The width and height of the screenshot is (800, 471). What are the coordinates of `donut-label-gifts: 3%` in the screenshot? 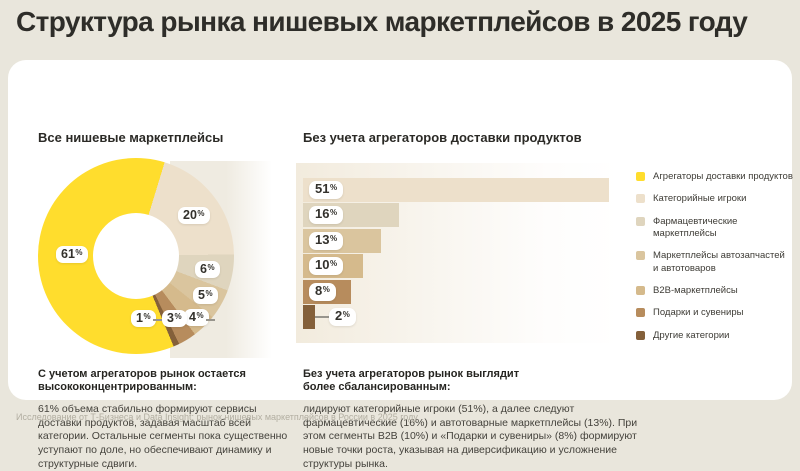 It's located at (174, 319).